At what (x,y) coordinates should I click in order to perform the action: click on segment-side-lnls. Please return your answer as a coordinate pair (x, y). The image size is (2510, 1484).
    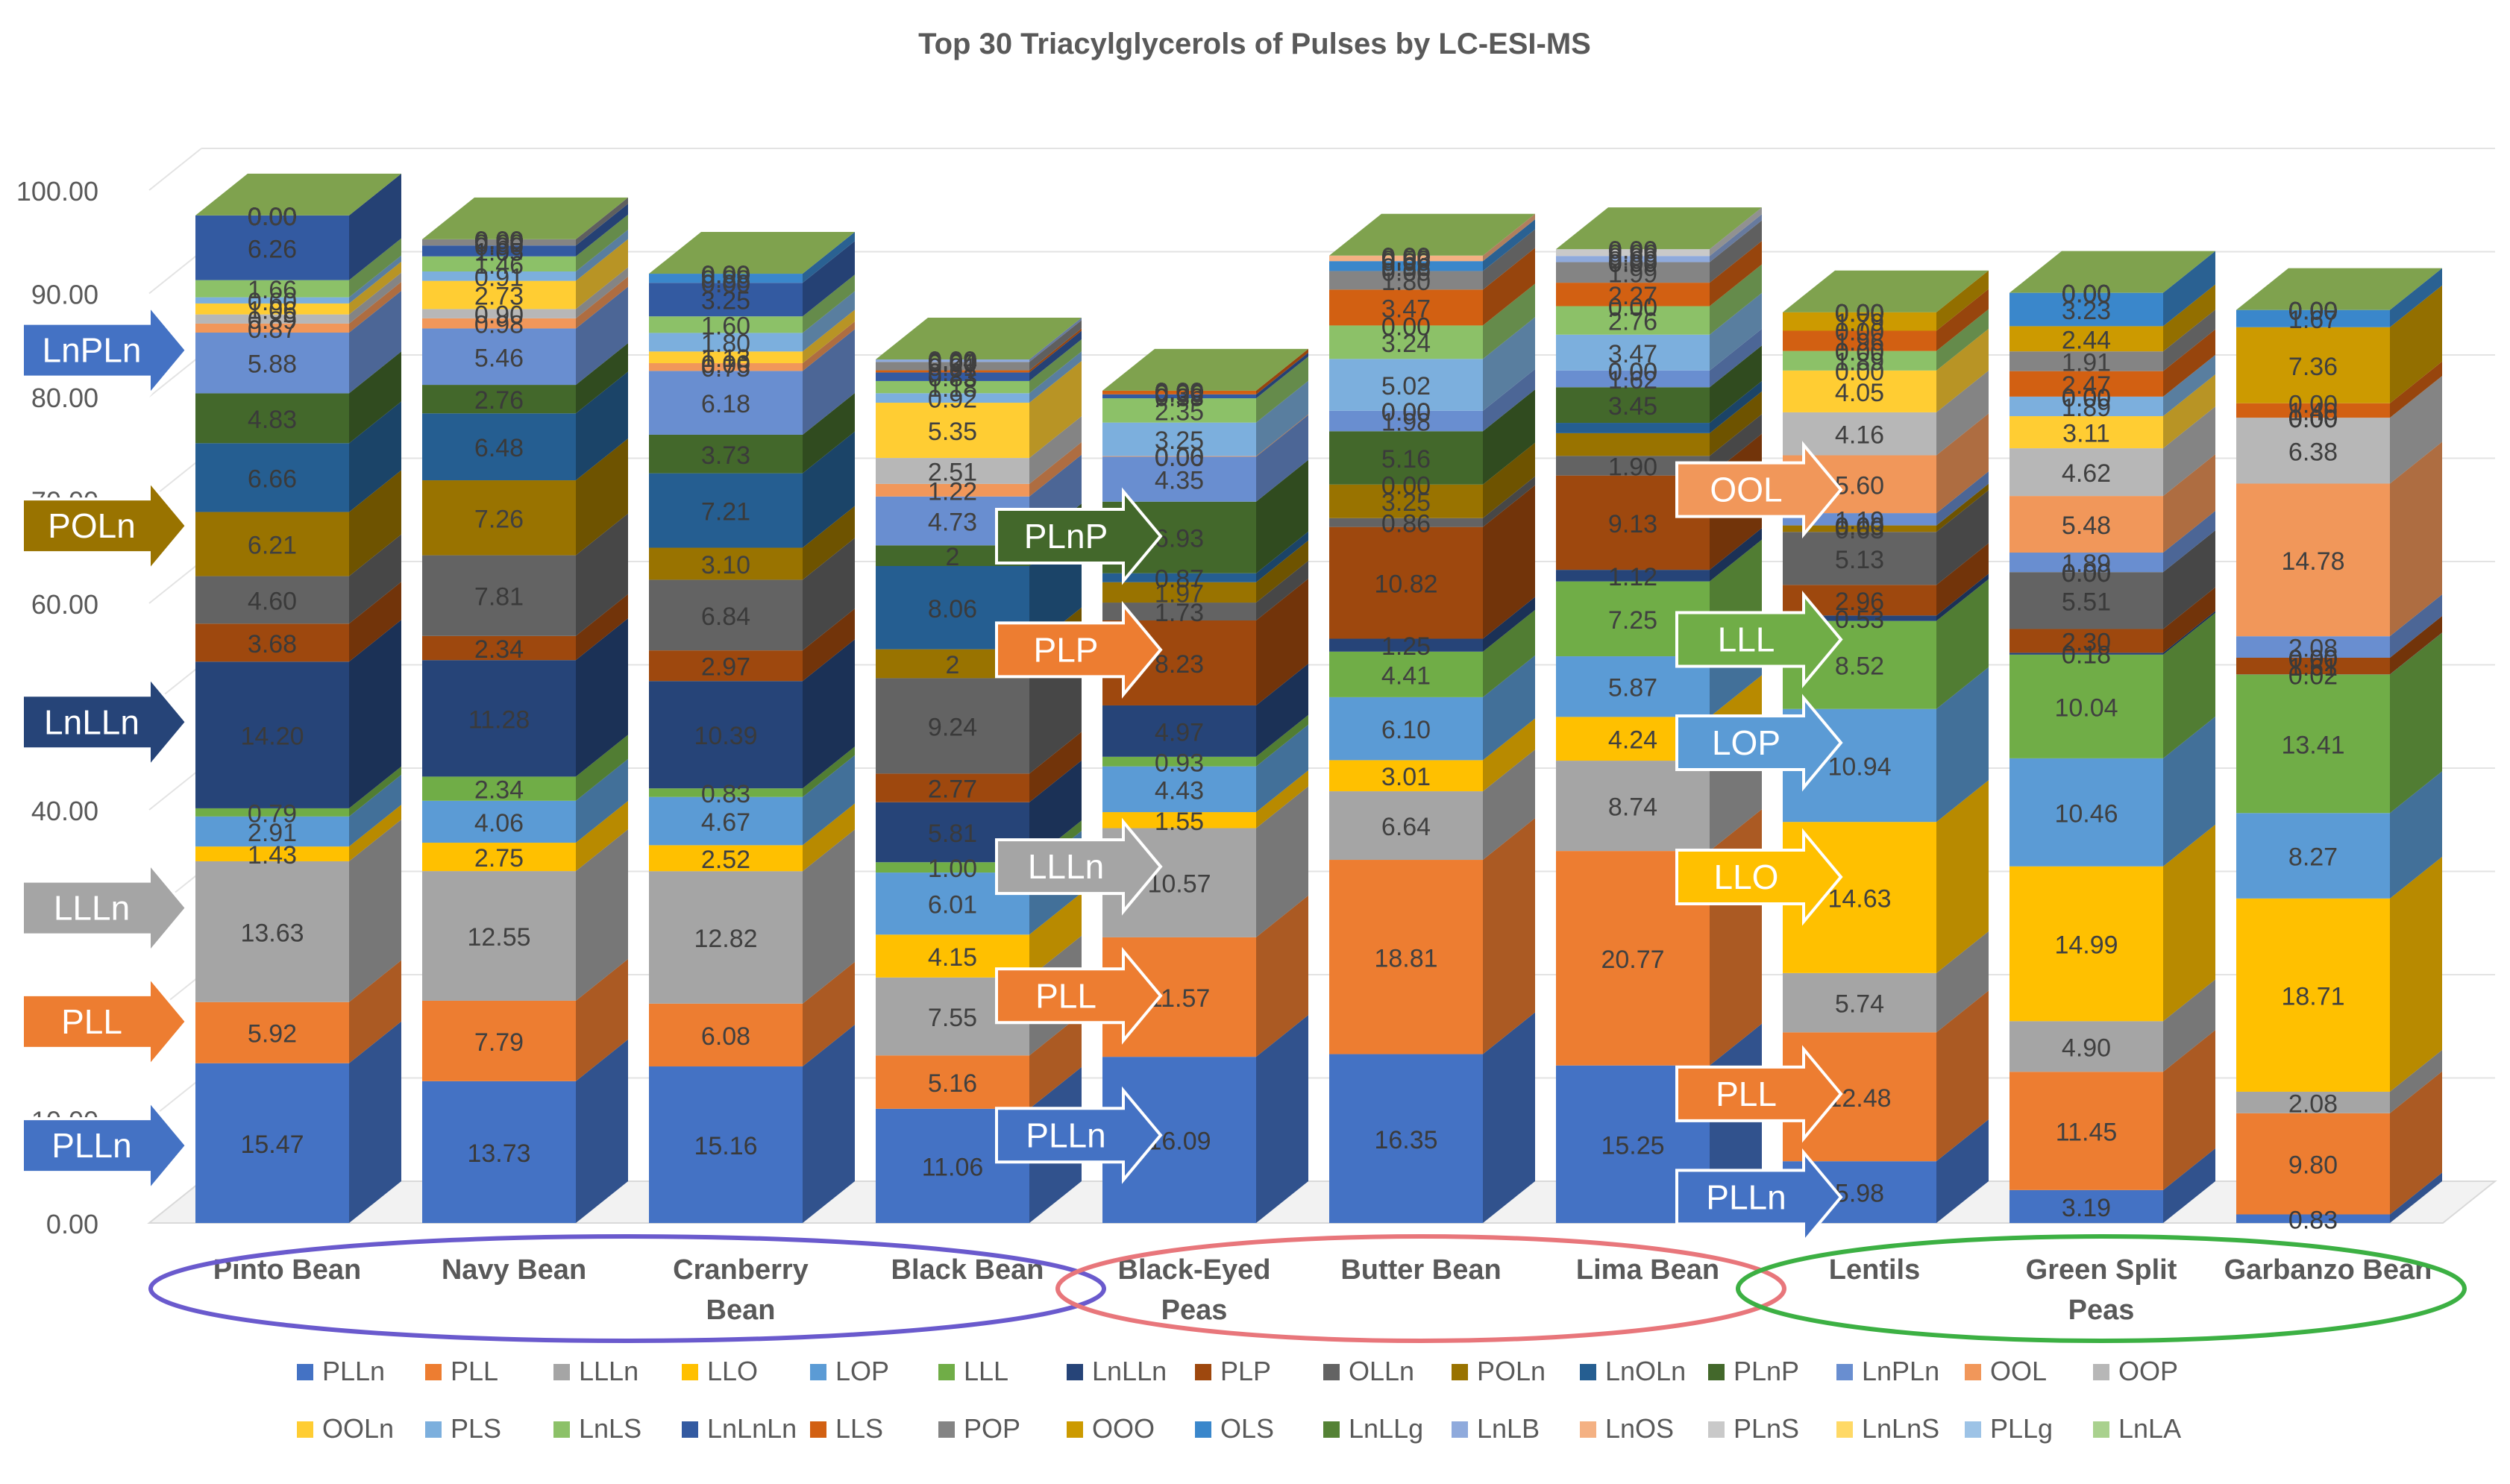
    Looking at the image, I should click on (1509, 321).